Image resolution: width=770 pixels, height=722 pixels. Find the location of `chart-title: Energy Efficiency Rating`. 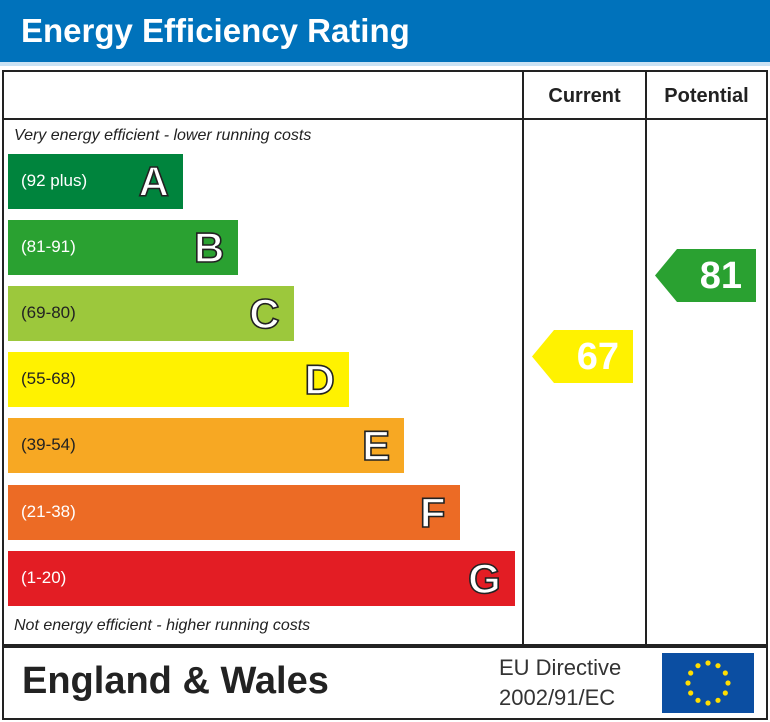

chart-title: Energy Efficiency Rating is located at coordinates (215, 30).